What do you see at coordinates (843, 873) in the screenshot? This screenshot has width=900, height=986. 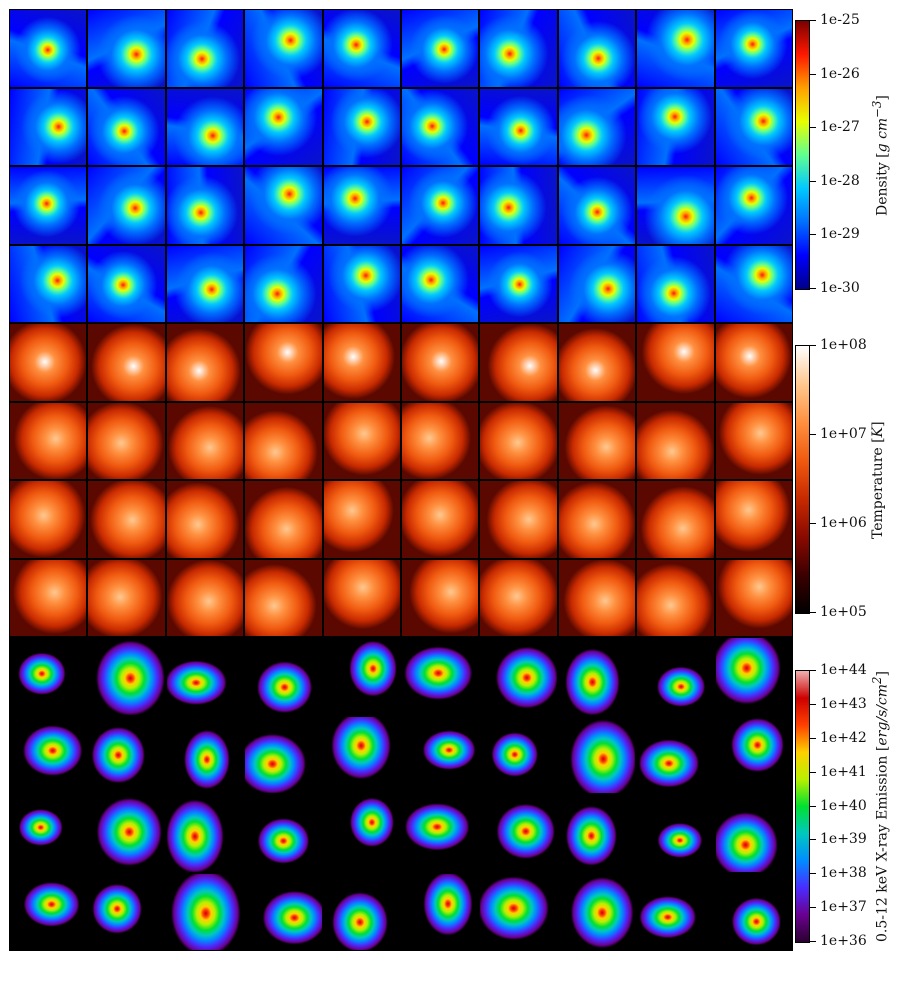 I see `xray-colorbar-tick-label: 1e+38` at bounding box center [843, 873].